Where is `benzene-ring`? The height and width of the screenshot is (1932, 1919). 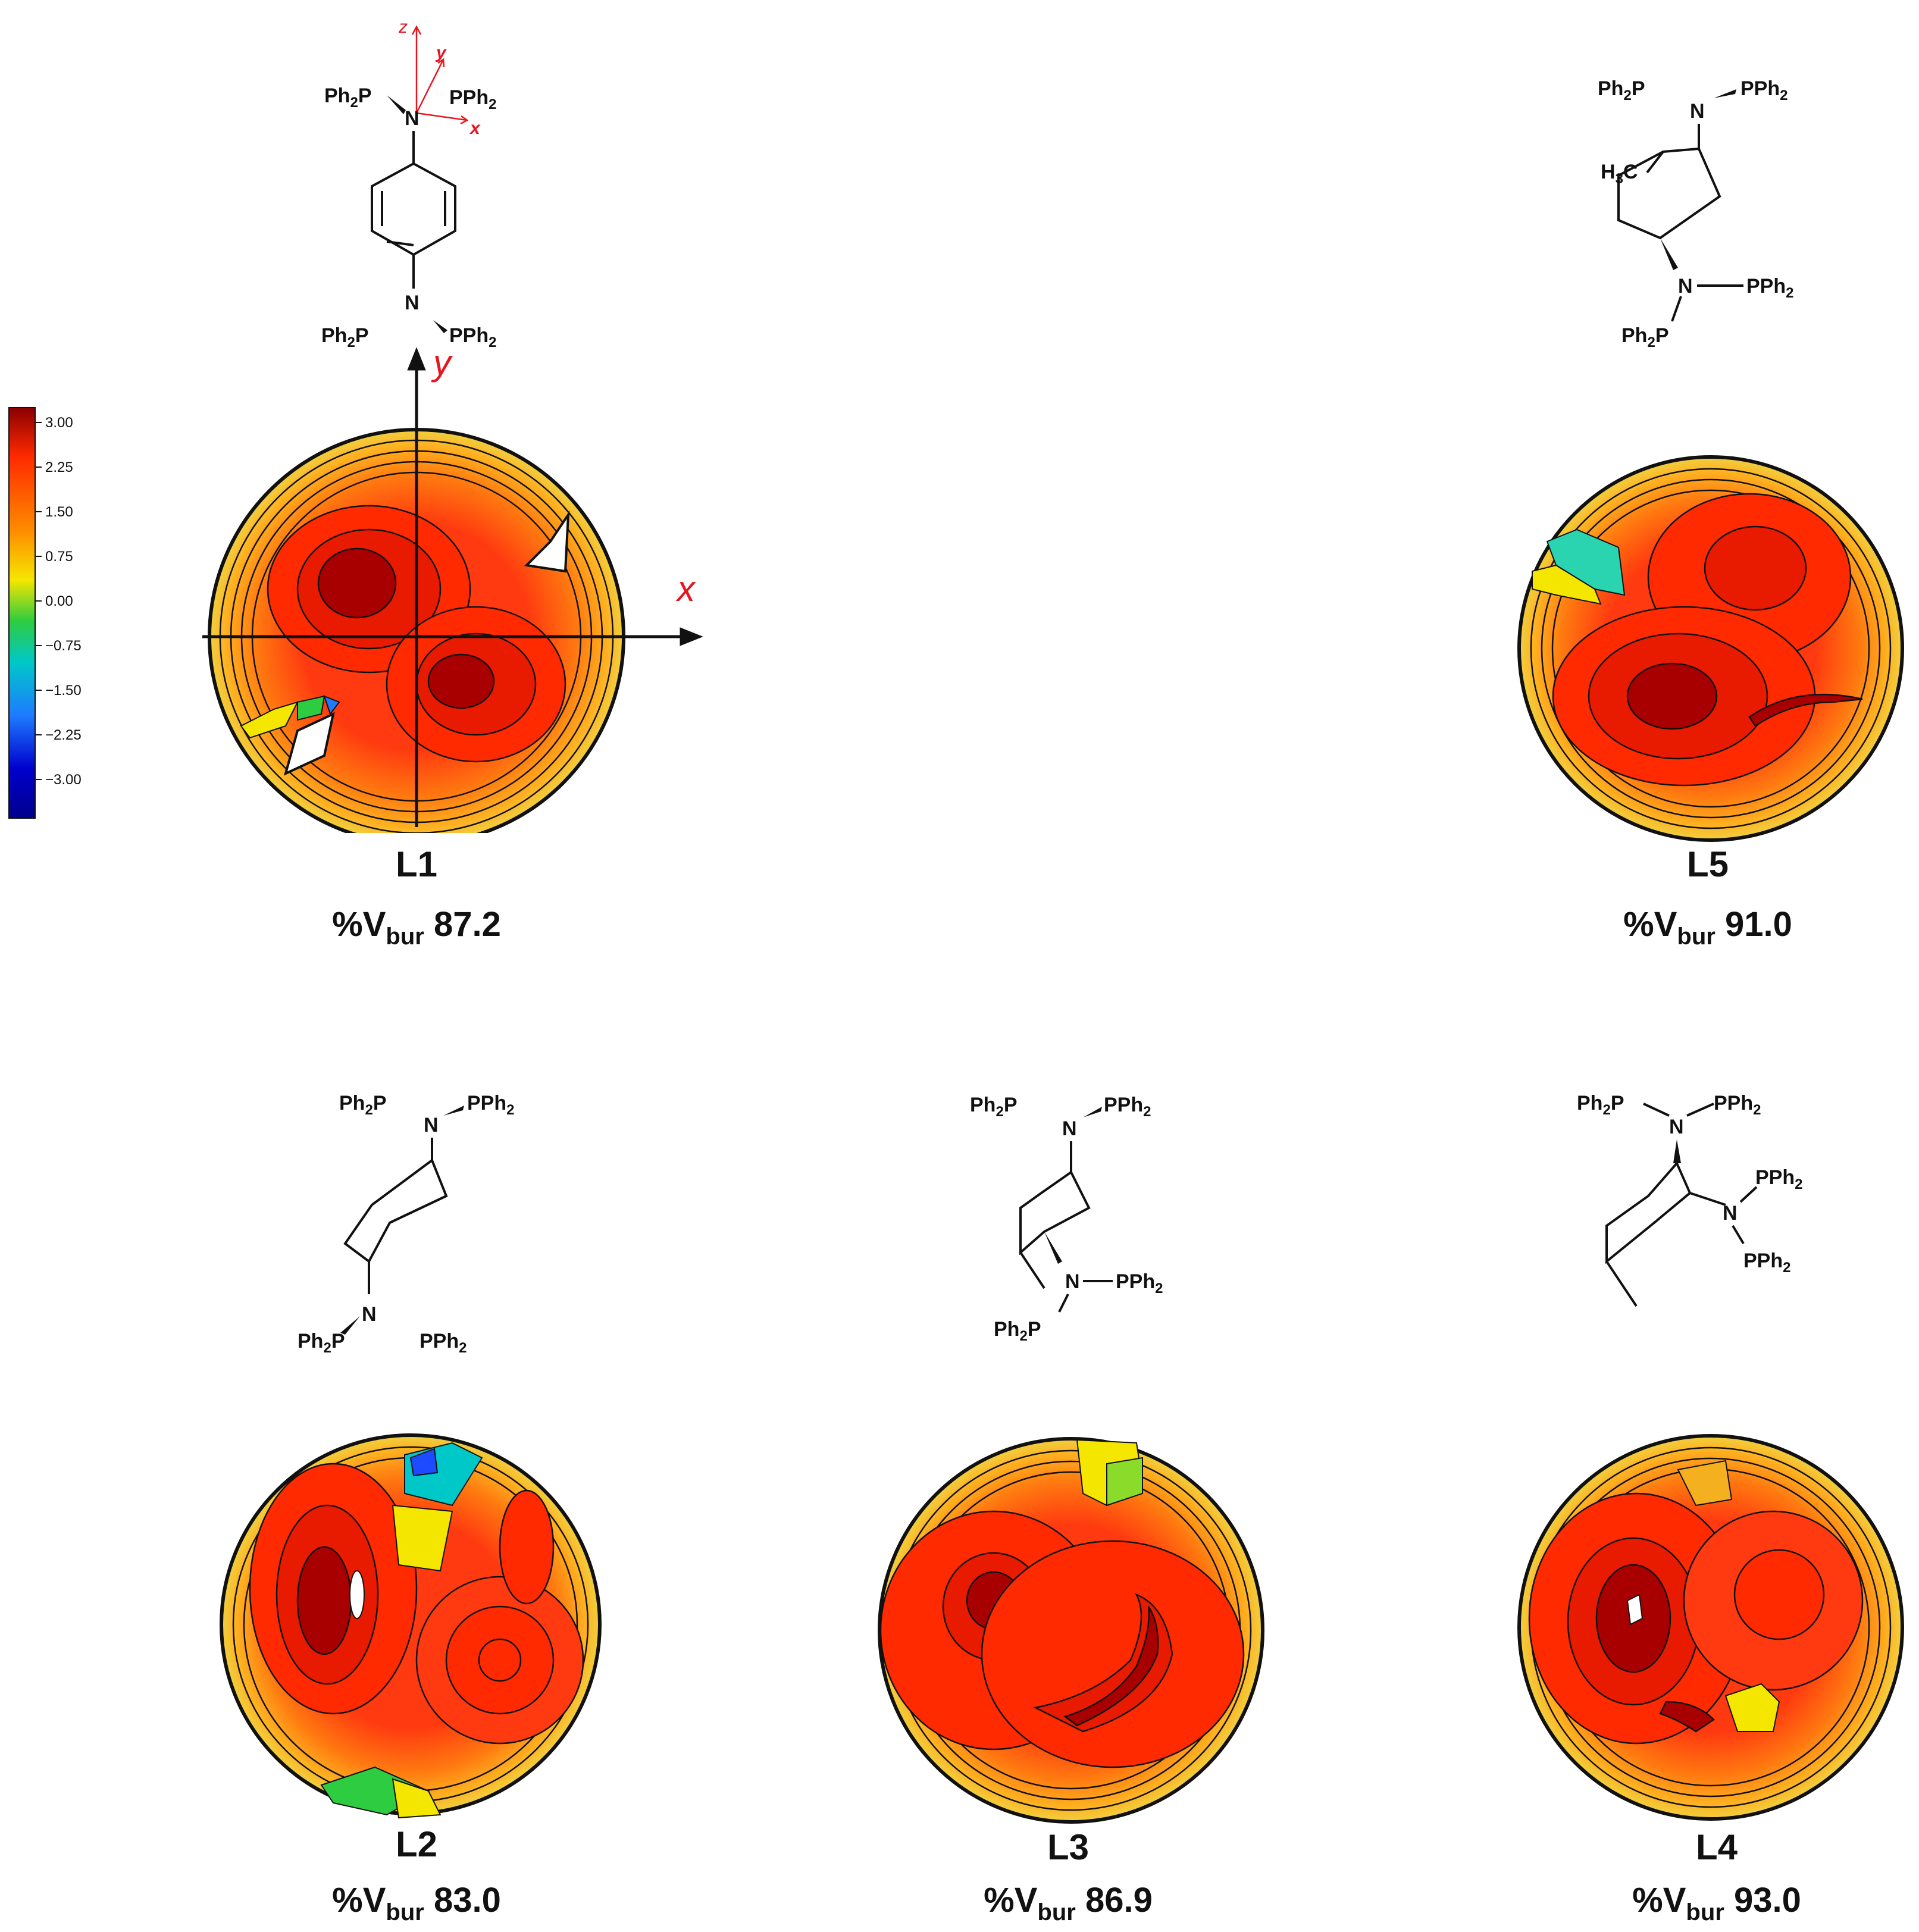
benzene-ring is located at coordinates (413, 210).